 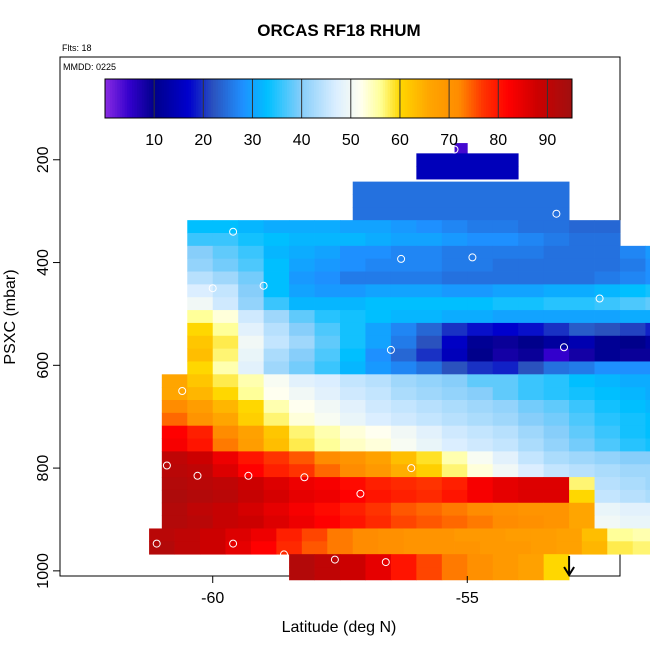 I want to click on y-axis: 200 400 600 800 1000, so click(x=47, y=367).